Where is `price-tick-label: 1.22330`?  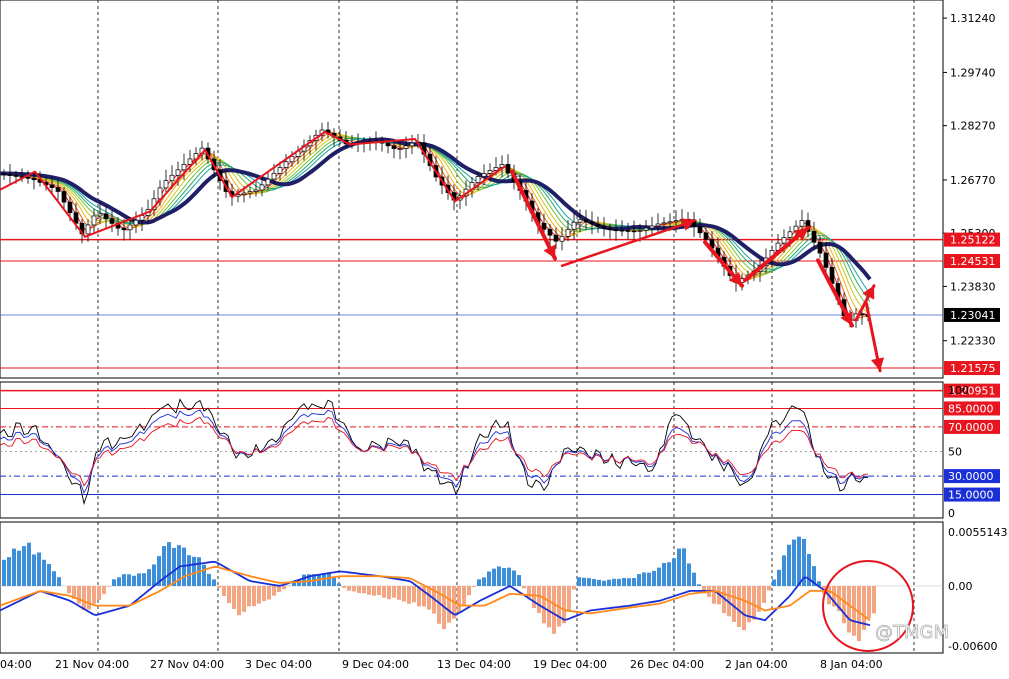 price-tick-label: 1.22330 is located at coordinates (973, 341).